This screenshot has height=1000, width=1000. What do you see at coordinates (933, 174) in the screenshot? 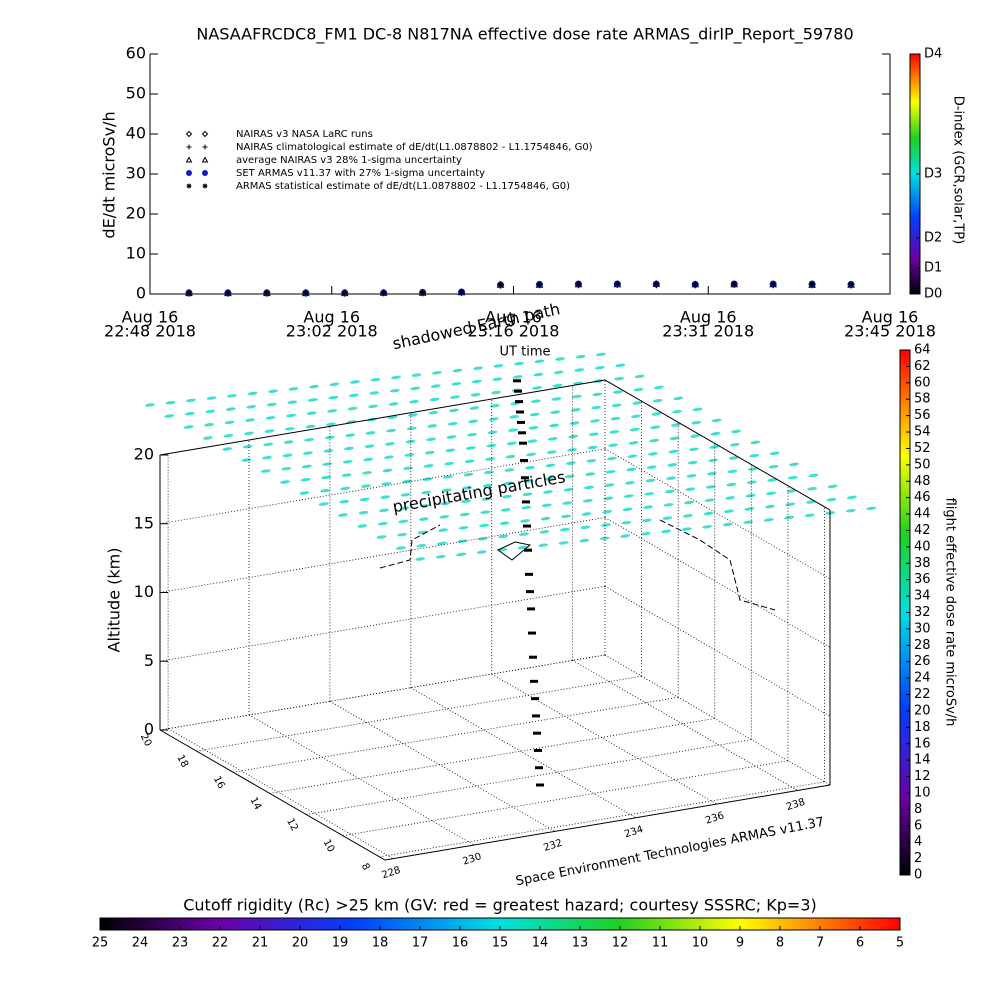
I see `colorbar-tick-label: D3` at bounding box center [933, 174].